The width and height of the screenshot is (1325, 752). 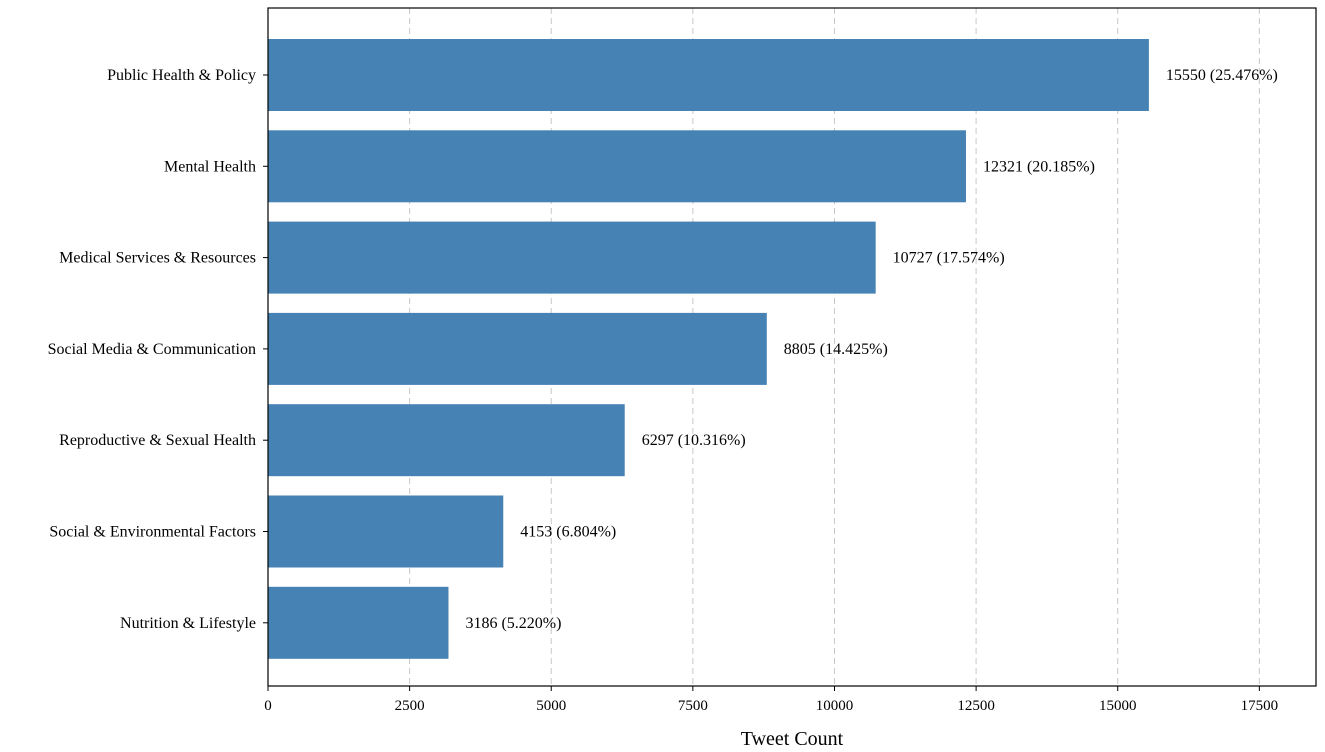 What do you see at coordinates (694, 440) in the screenshot?
I see `bar-value-label: 6297 (10.316%)` at bounding box center [694, 440].